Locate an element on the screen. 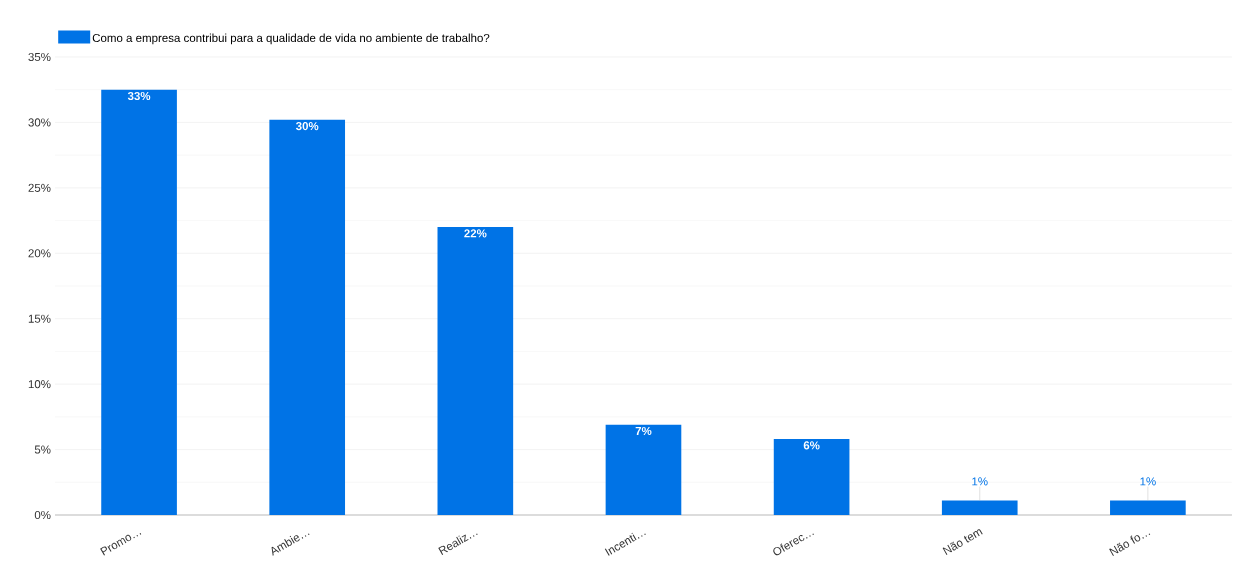 The height and width of the screenshot is (561, 1253). data-label: 6% is located at coordinates (811, 445).